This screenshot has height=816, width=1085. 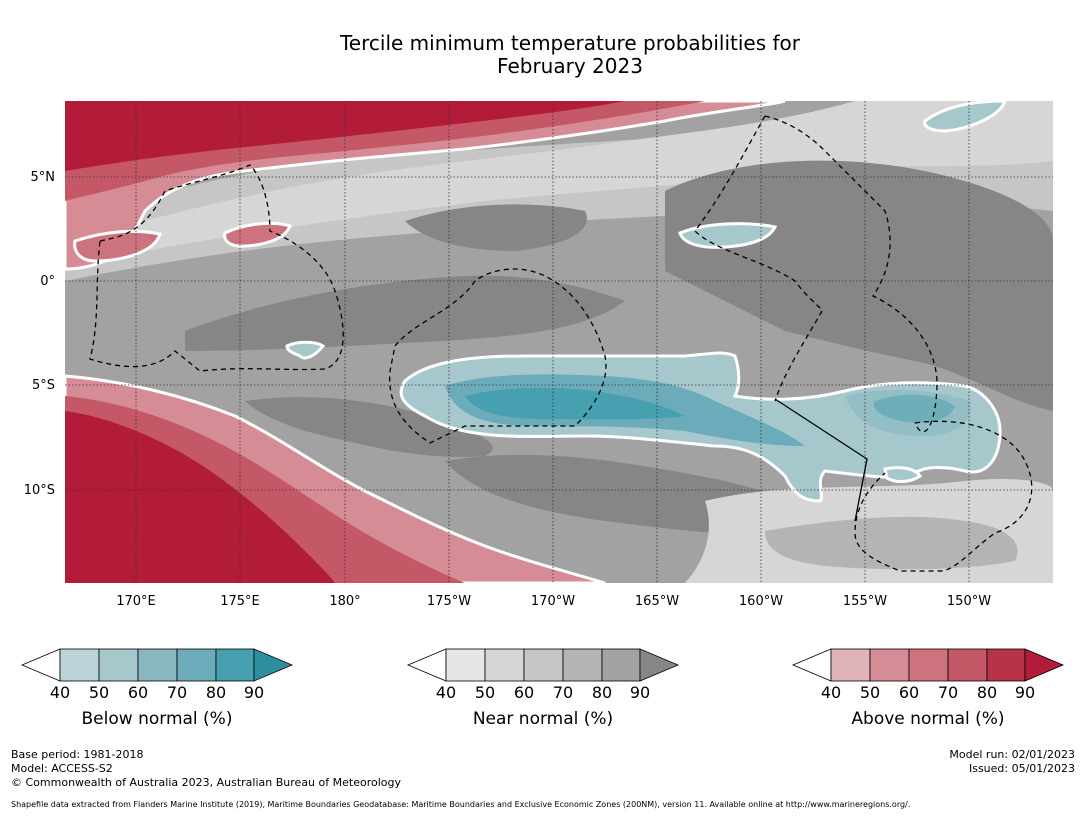 What do you see at coordinates (99, 692) in the screenshot?
I see `cbar-below-tick: 50` at bounding box center [99, 692].